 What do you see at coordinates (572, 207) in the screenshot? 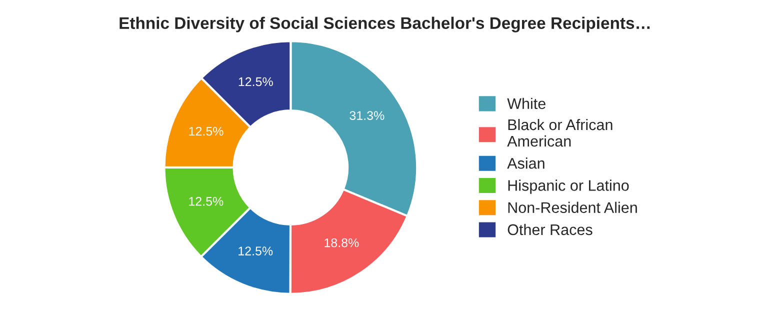
I see `legend-label: Non-Resident Alien` at bounding box center [572, 207].